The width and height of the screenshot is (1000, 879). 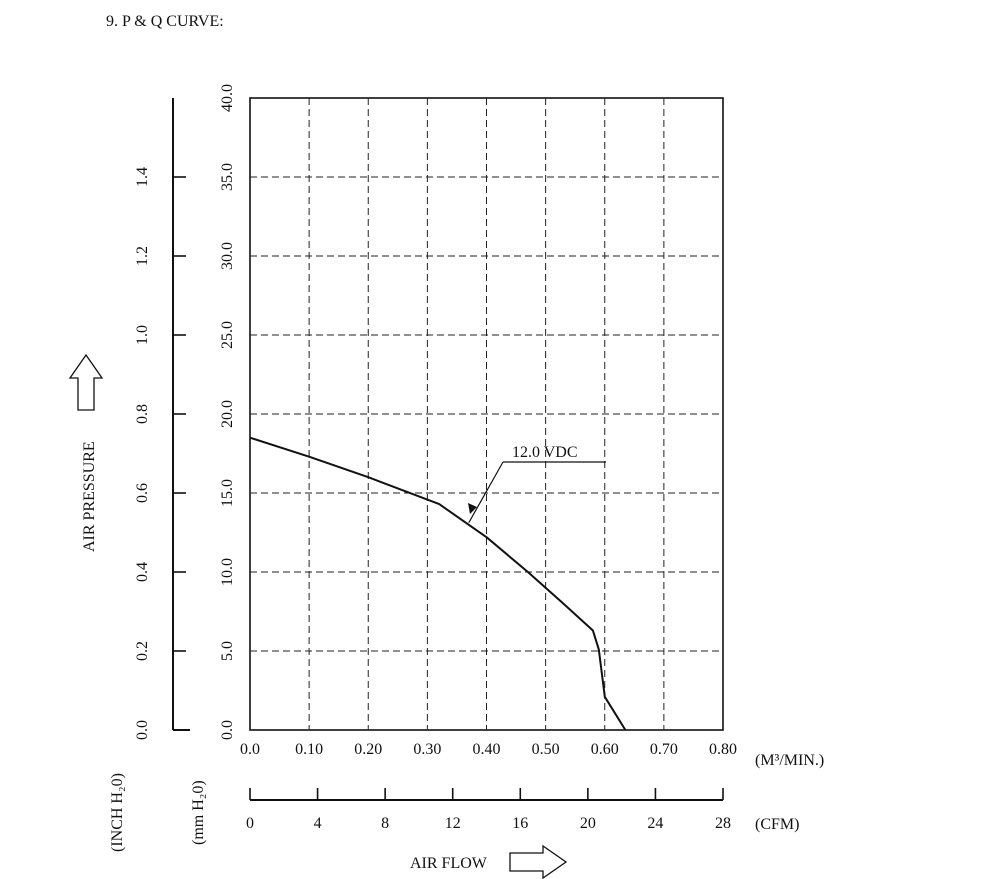 What do you see at coordinates (545, 452) in the screenshot?
I see `annotation-label: 12.0 VDC` at bounding box center [545, 452].